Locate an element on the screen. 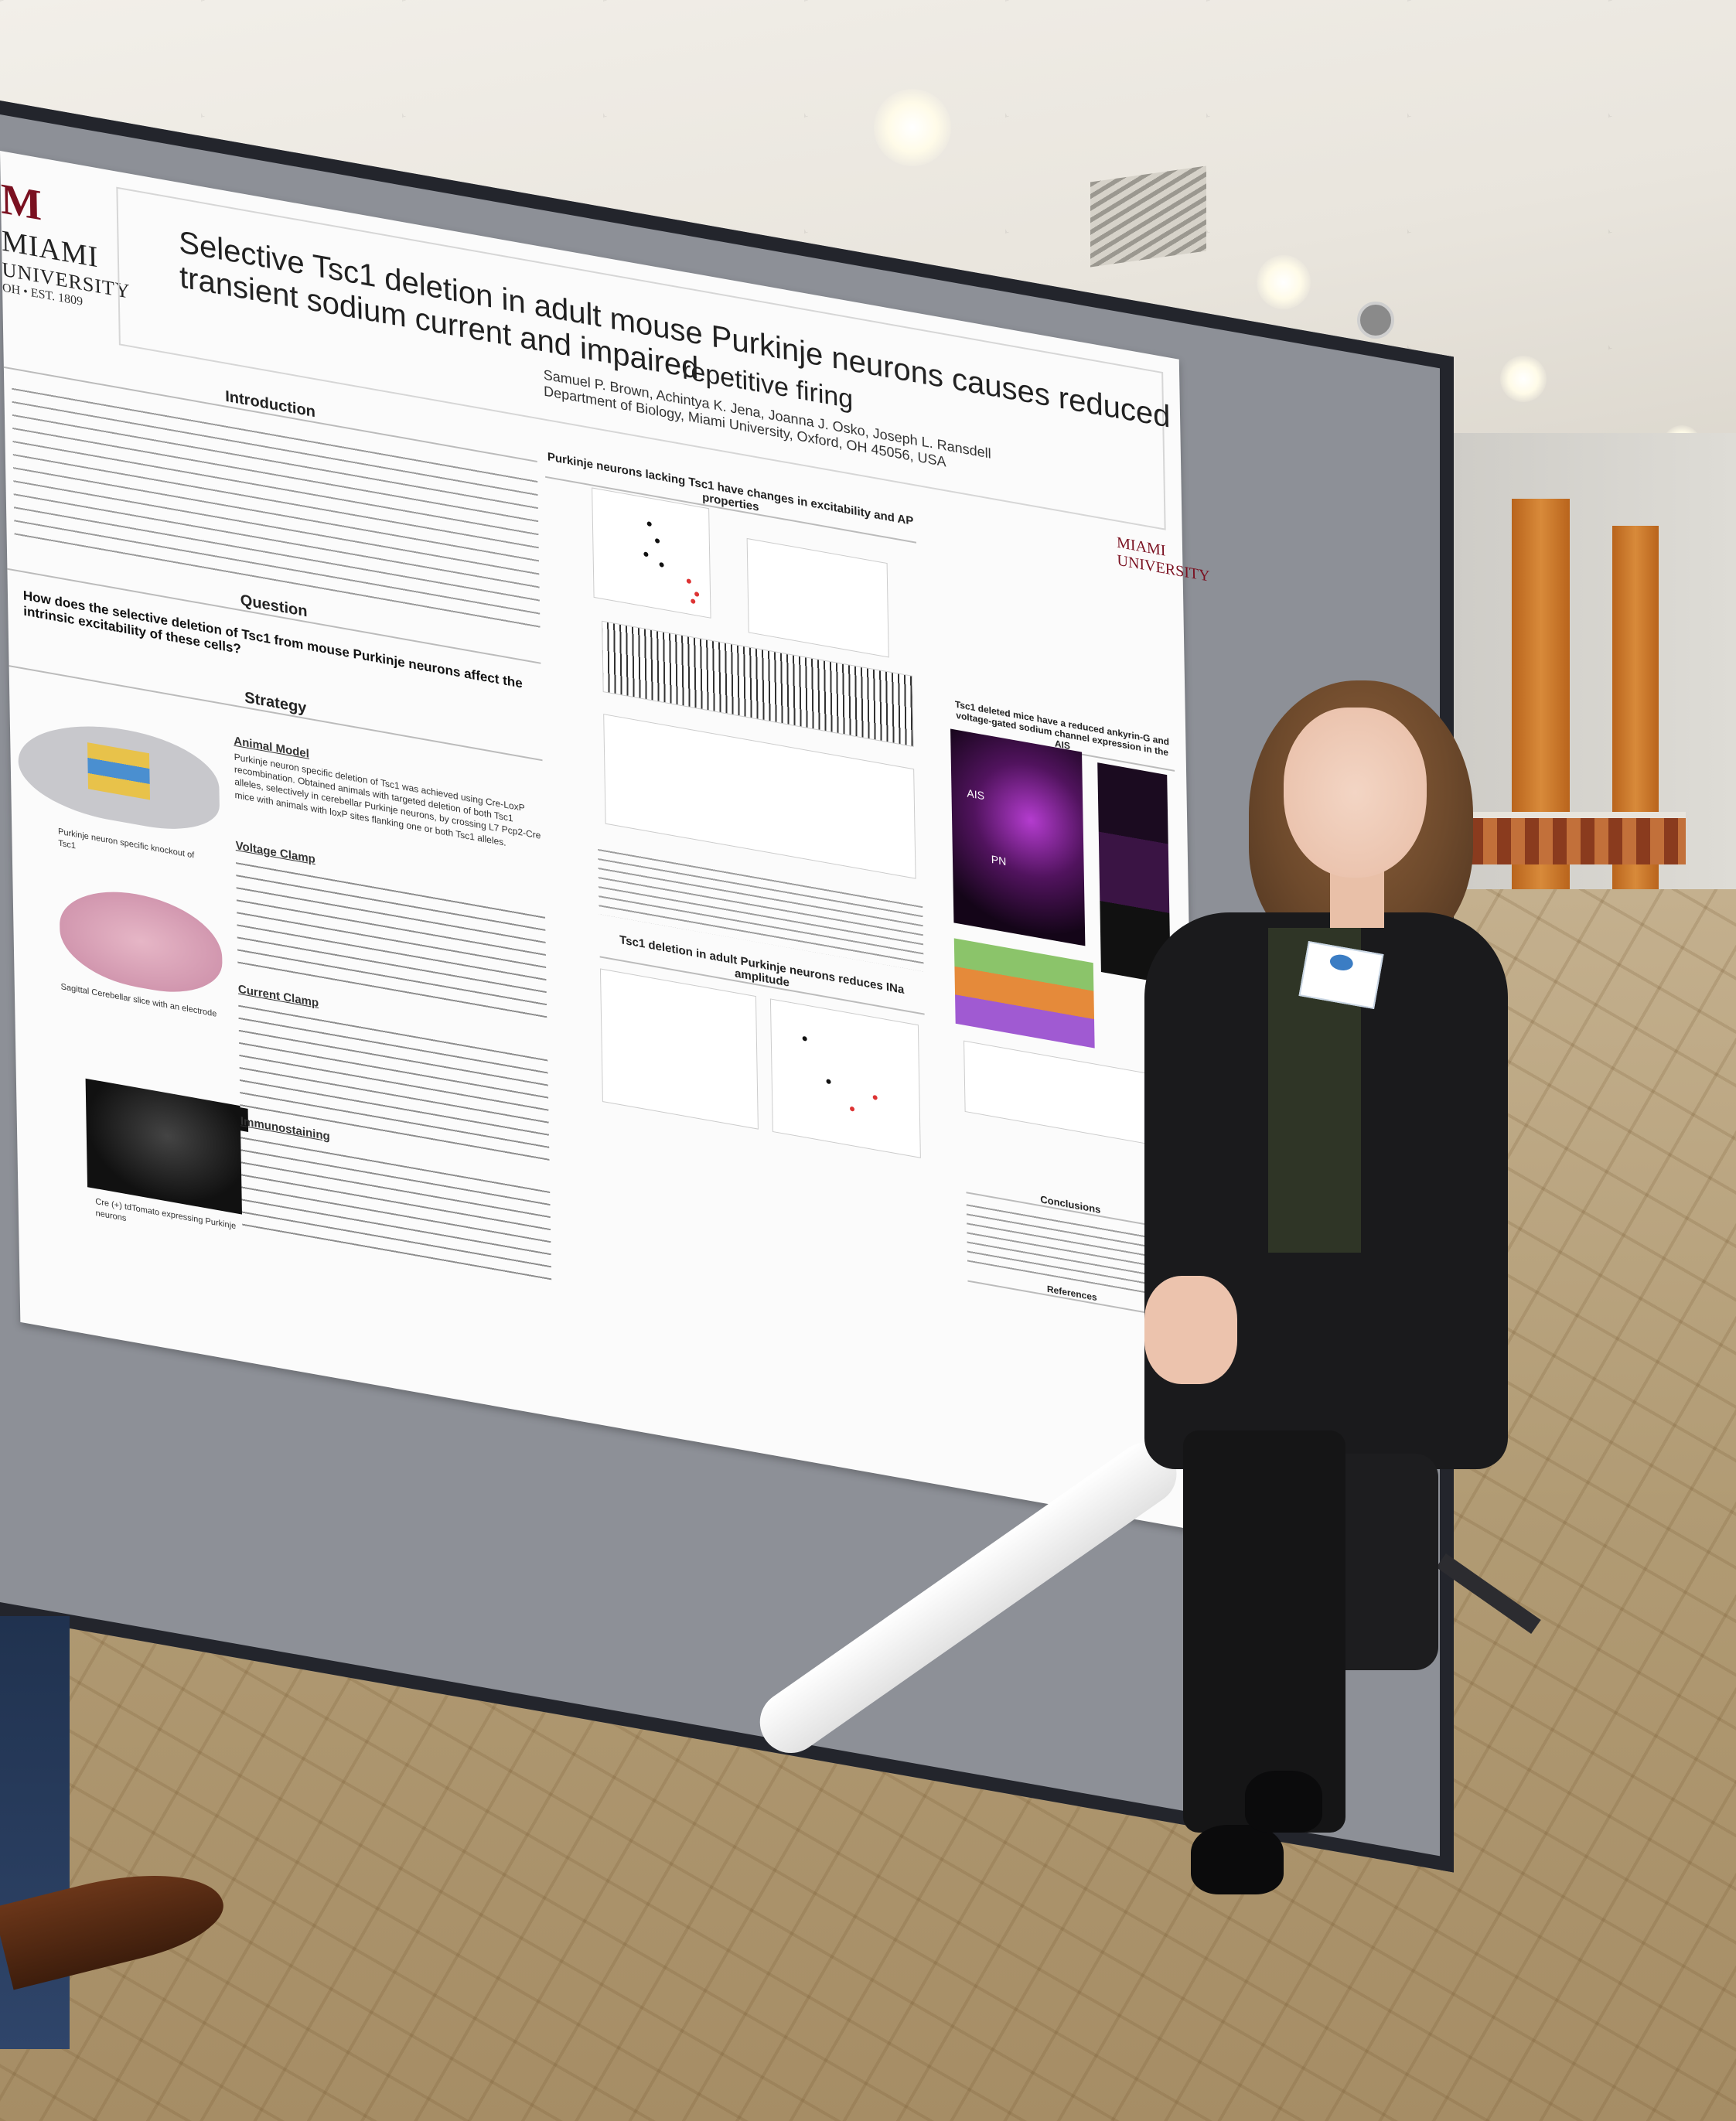 The height and width of the screenshot is (2121, 1736). badge-logo is located at coordinates (1341, 963).